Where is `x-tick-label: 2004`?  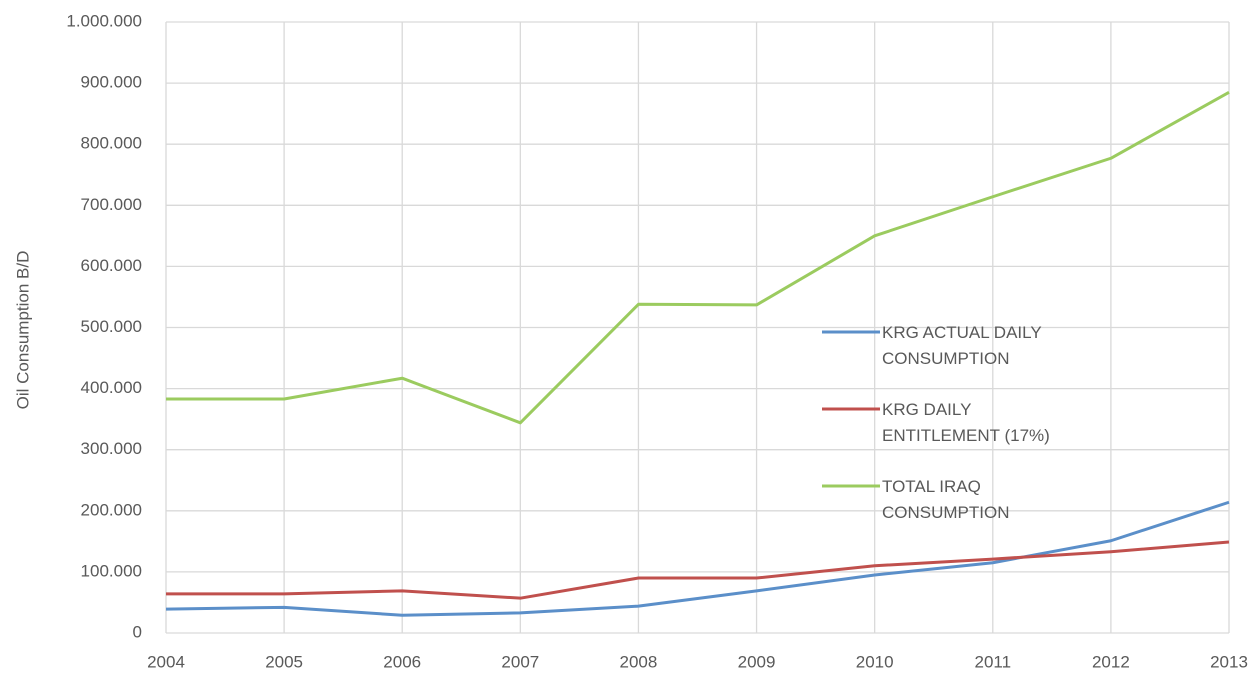
x-tick-label: 2004 is located at coordinates (166, 661).